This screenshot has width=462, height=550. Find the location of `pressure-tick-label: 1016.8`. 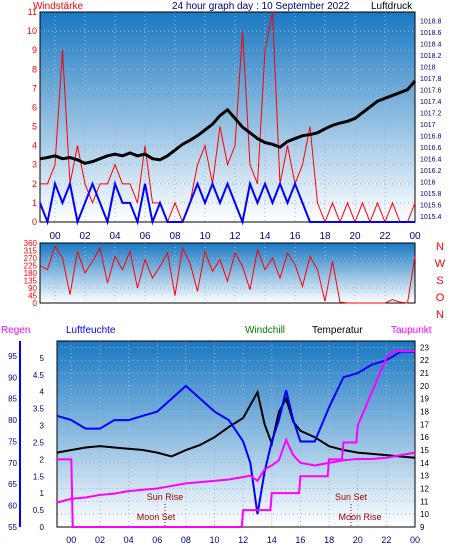

pressure-tick-label: 1016.8 is located at coordinates (431, 137).